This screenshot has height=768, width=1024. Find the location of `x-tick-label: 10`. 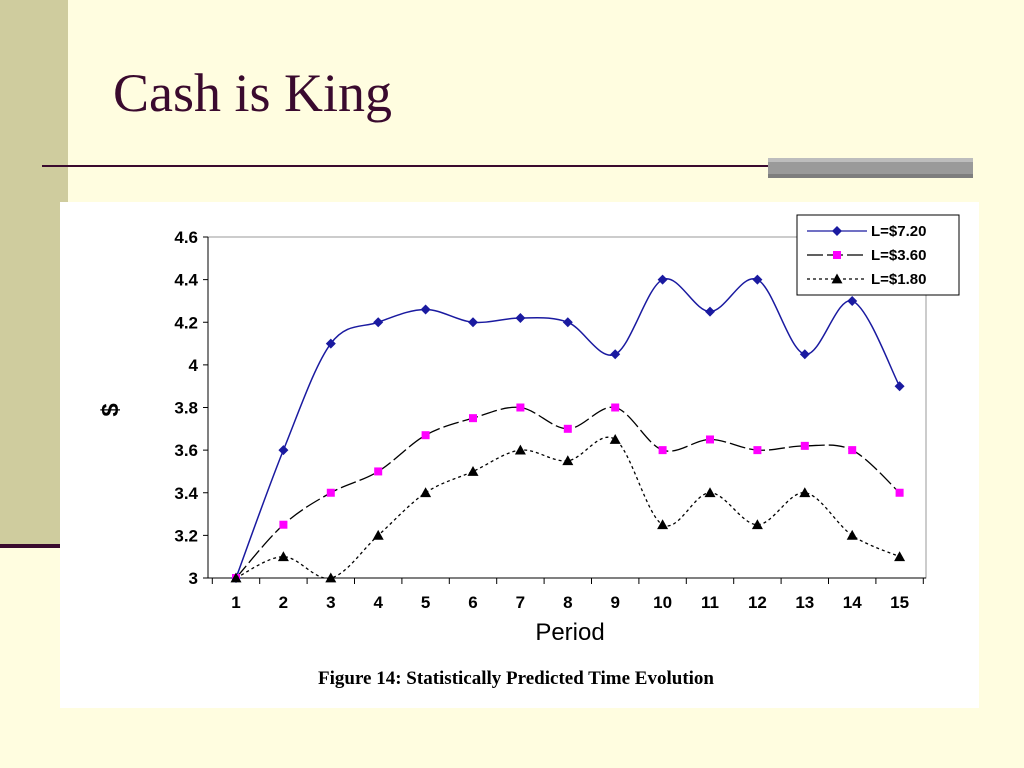

x-tick-label: 10 is located at coordinates (662, 602).